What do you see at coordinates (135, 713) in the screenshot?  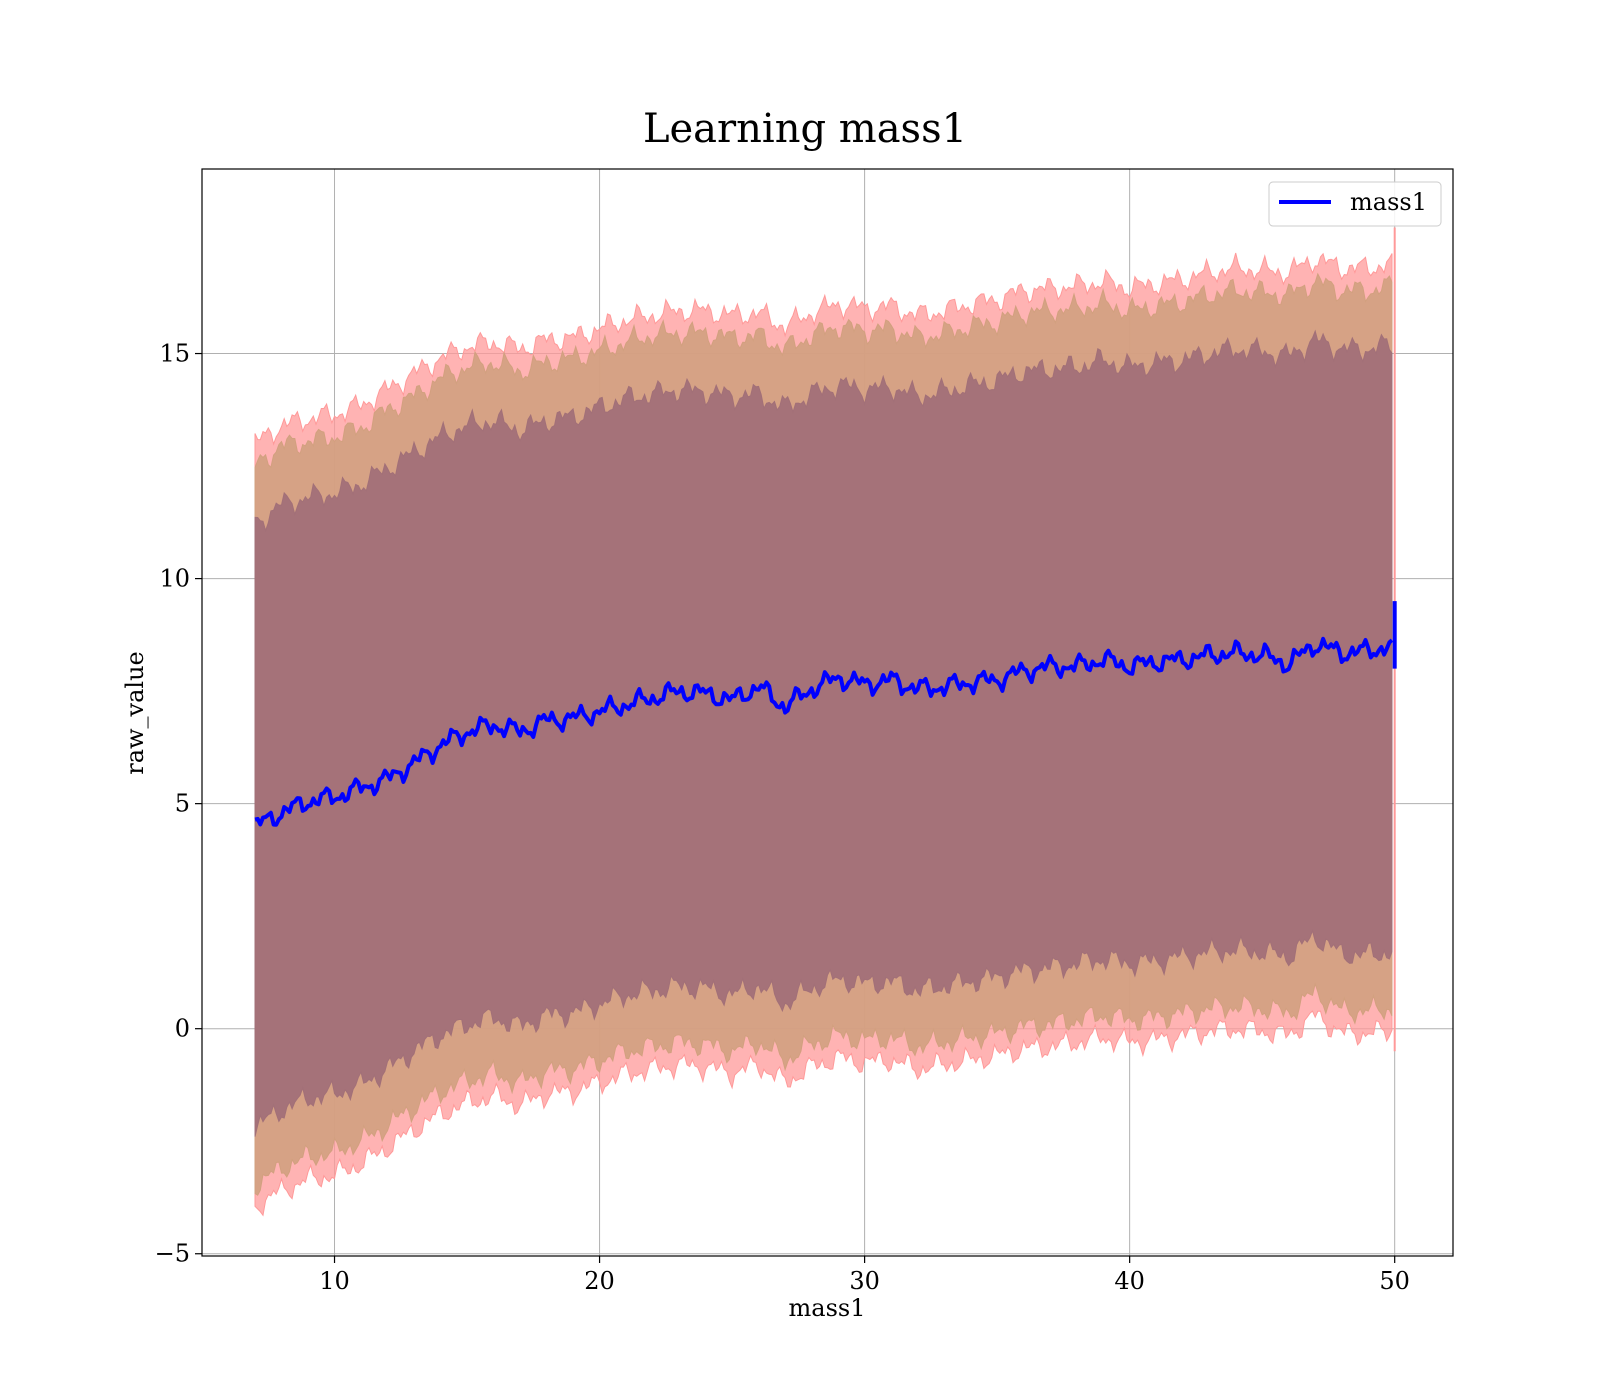 I see `y-axis-label: raw_value` at bounding box center [135, 713].